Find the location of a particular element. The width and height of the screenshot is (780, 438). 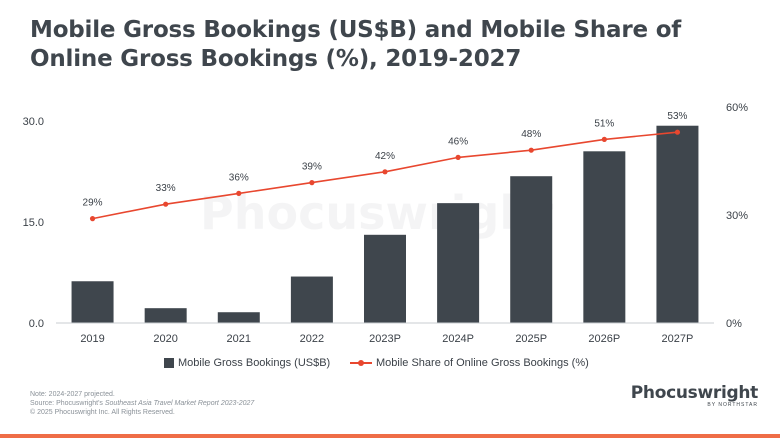

legend-line-swatch is located at coordinates (361, 363).